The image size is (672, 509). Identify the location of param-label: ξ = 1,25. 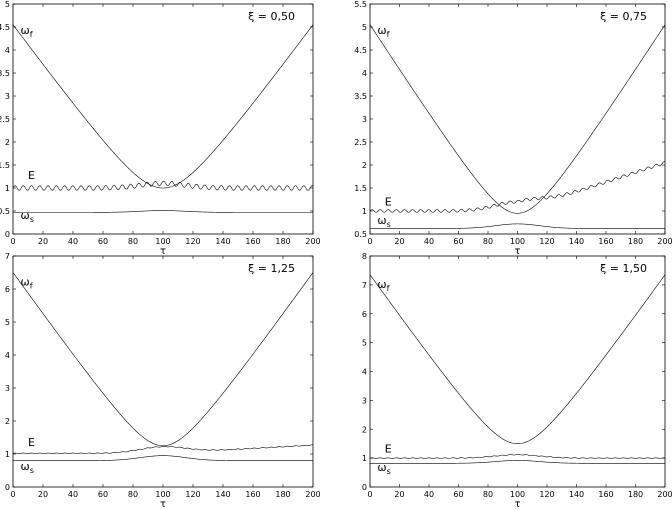
(271, 268).